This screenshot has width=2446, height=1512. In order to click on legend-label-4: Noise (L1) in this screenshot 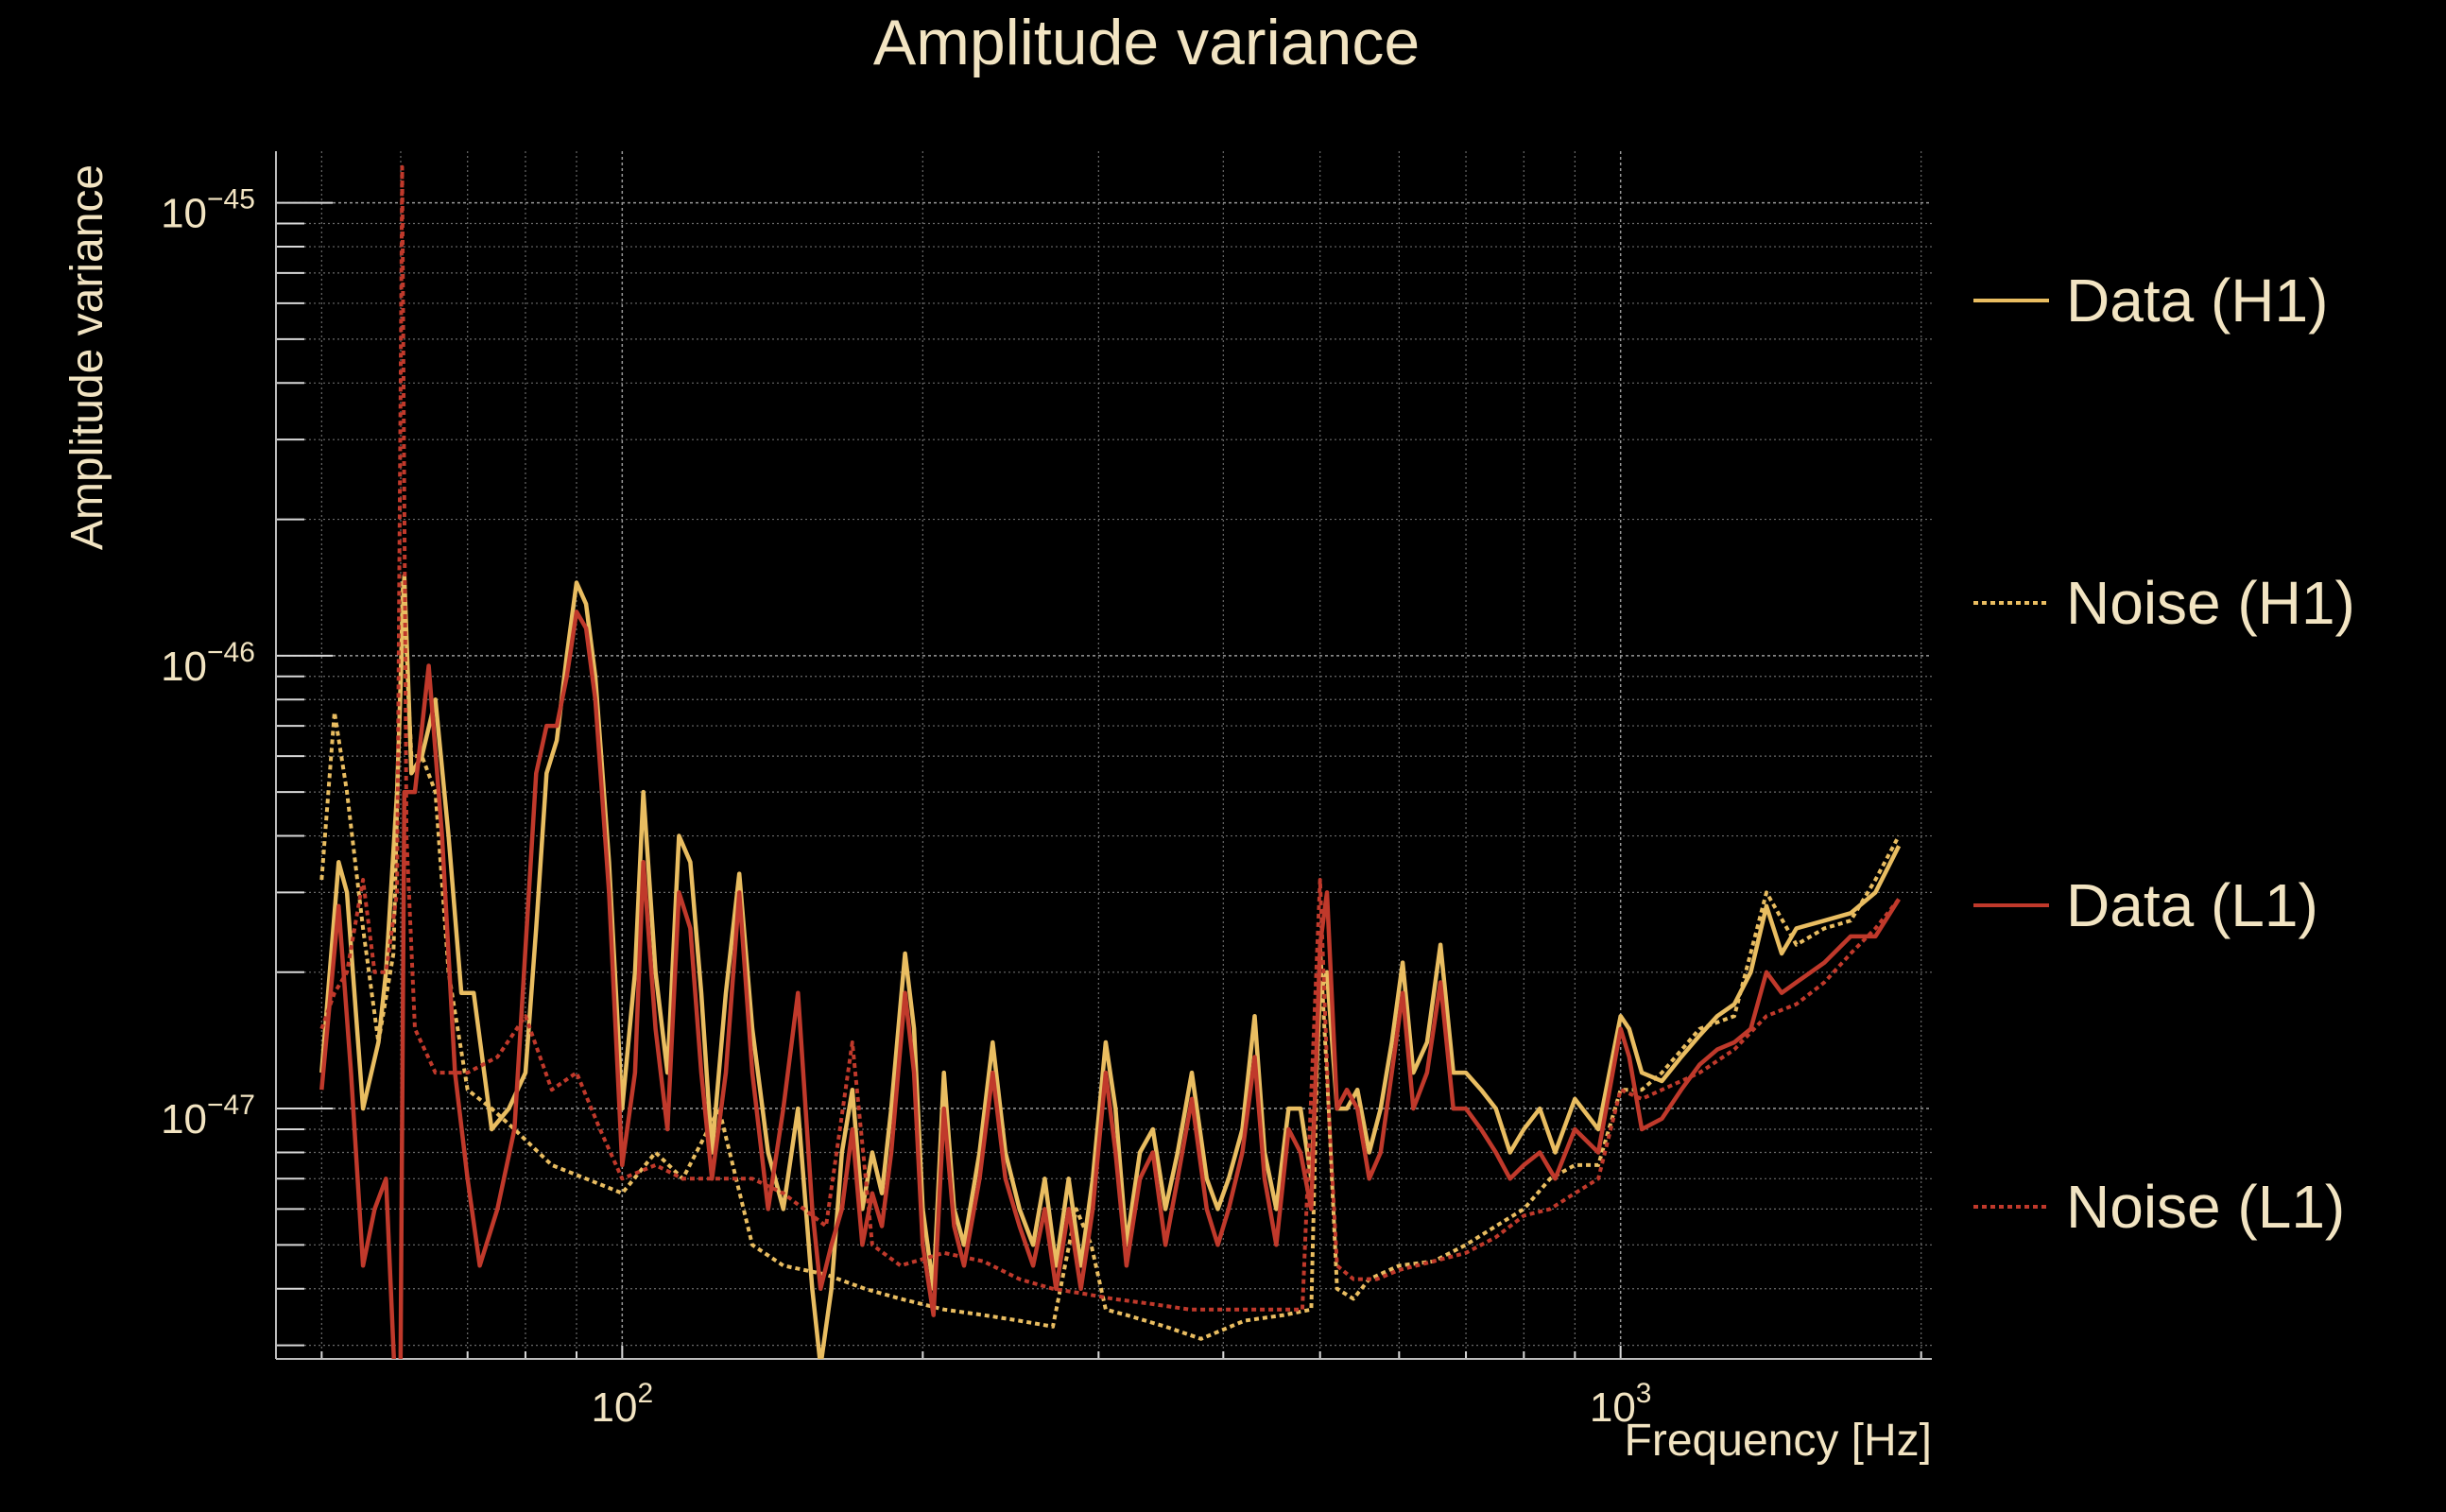, I will do `click(2205, 1207)`.